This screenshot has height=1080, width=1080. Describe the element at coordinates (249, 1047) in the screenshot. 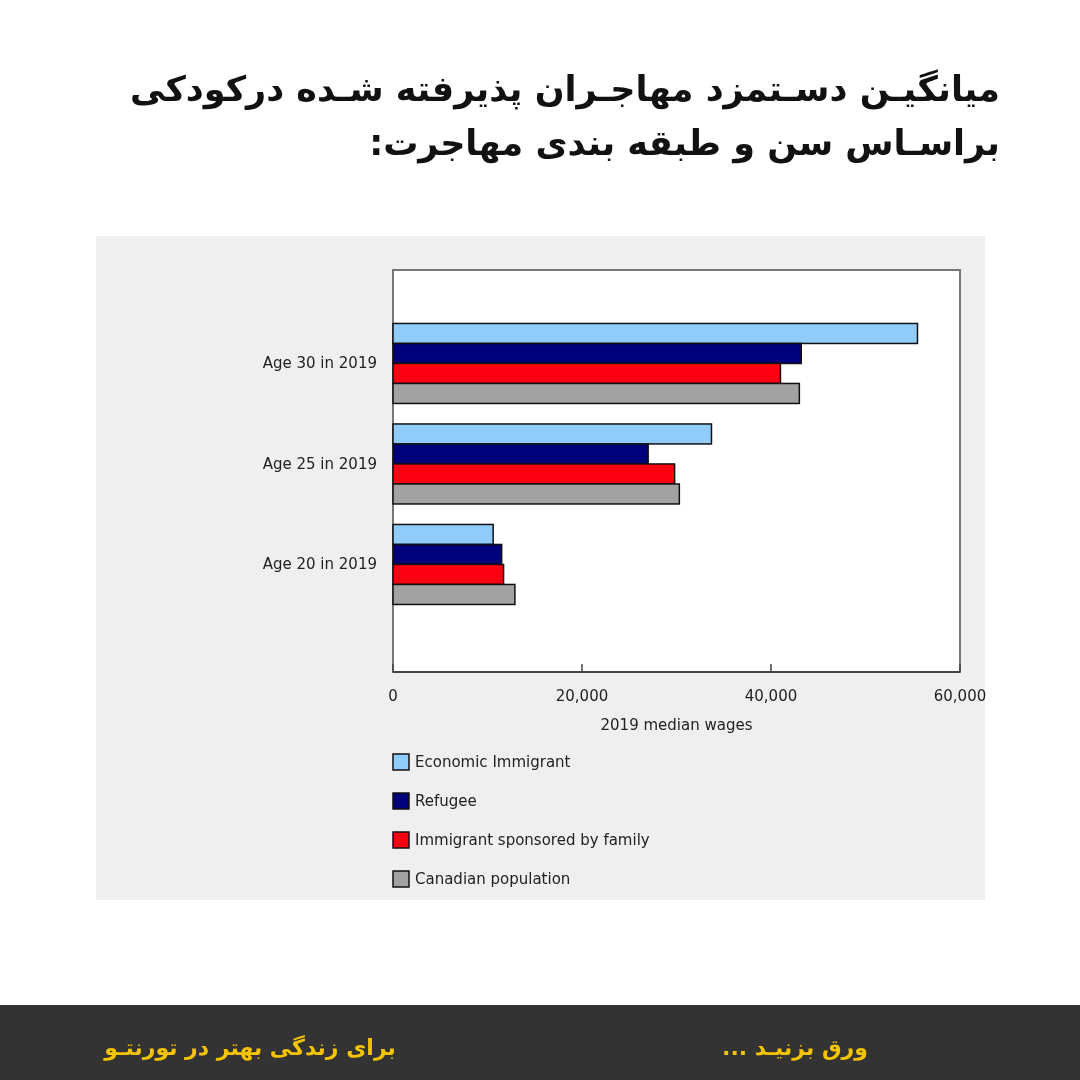

I see `text: برای زندگی بهتر در تورنتـو` at that location.